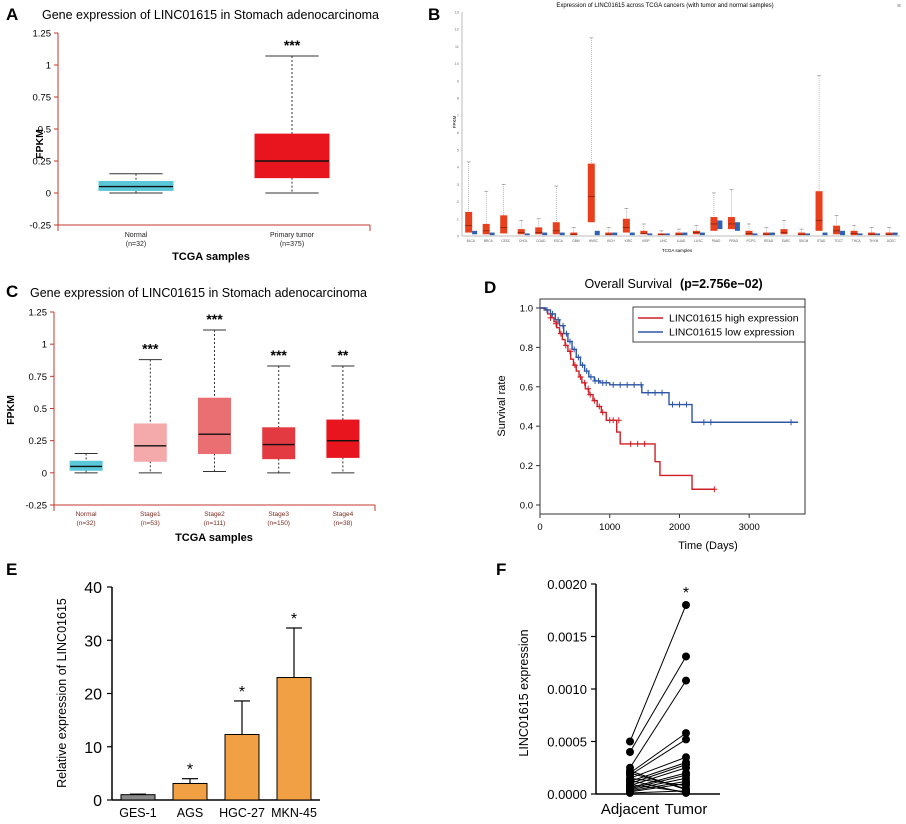 This screenshot has height=824, width=906. Describe the element at coordinates (214, 514) in the screenshot. I see `category-label: Stage2` at that location.